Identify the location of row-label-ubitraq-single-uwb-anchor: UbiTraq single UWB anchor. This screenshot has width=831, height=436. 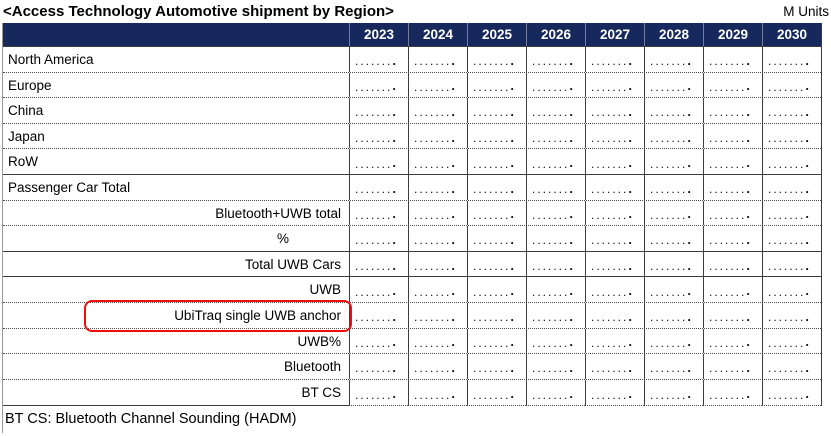
(257, 315).